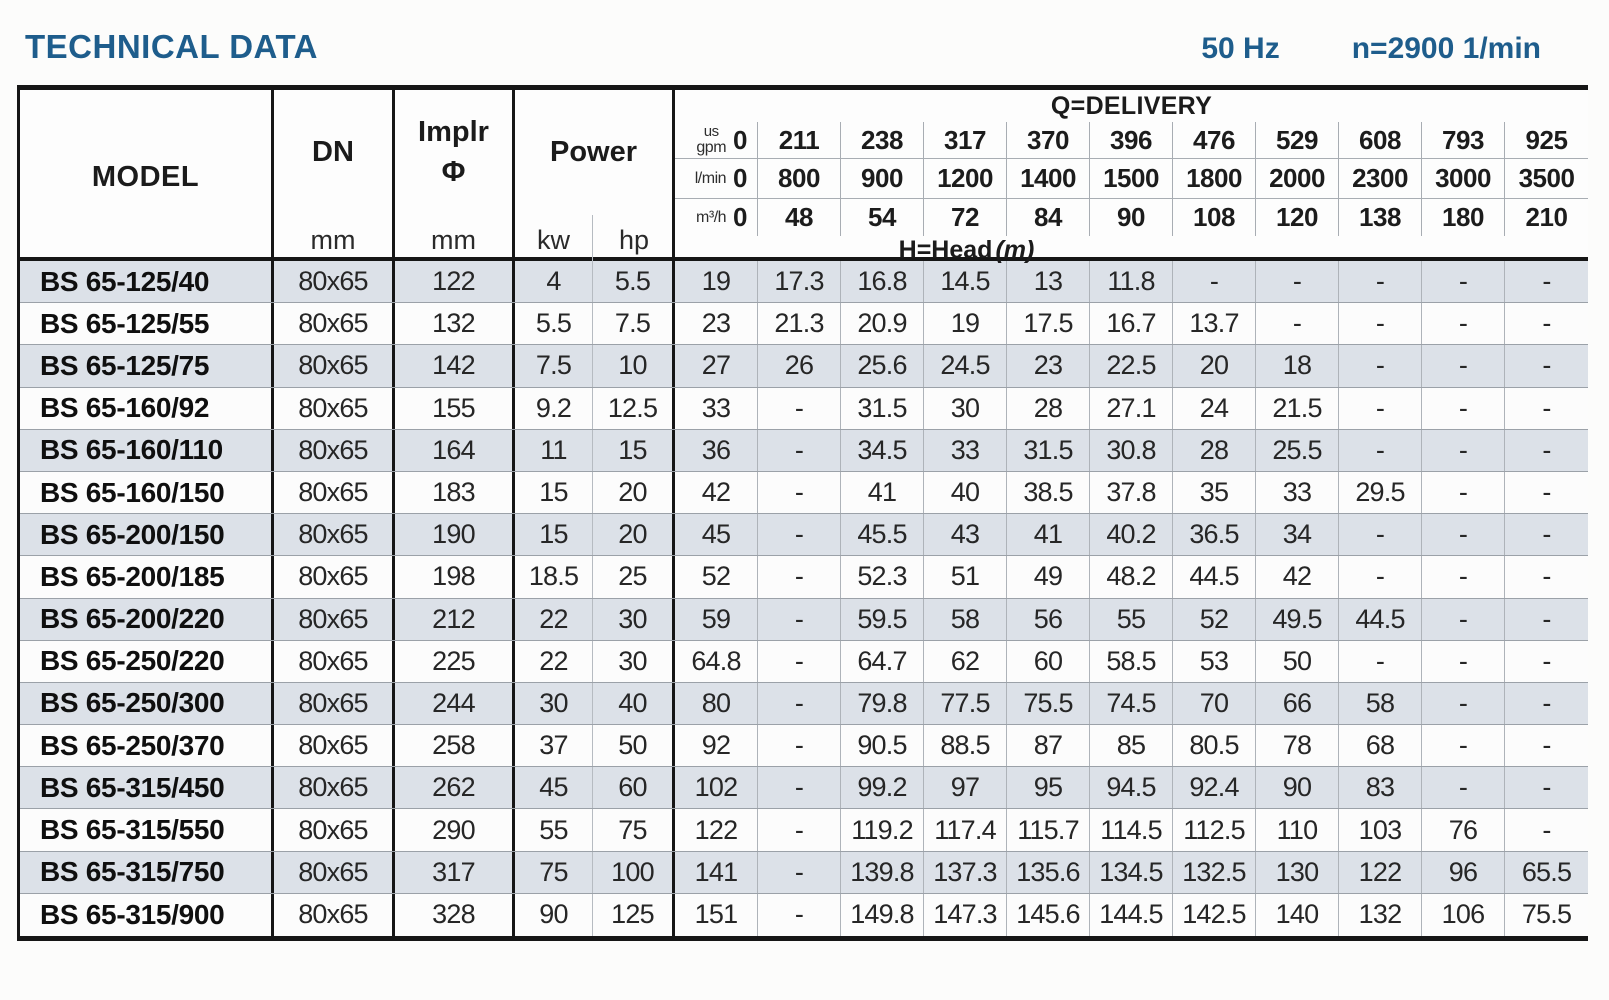 This screenshot has width=1609, height=1000. Describe the element at coordinates (965, 872) in the screenshot. I see `head-value-cell: 137.3` at that location.